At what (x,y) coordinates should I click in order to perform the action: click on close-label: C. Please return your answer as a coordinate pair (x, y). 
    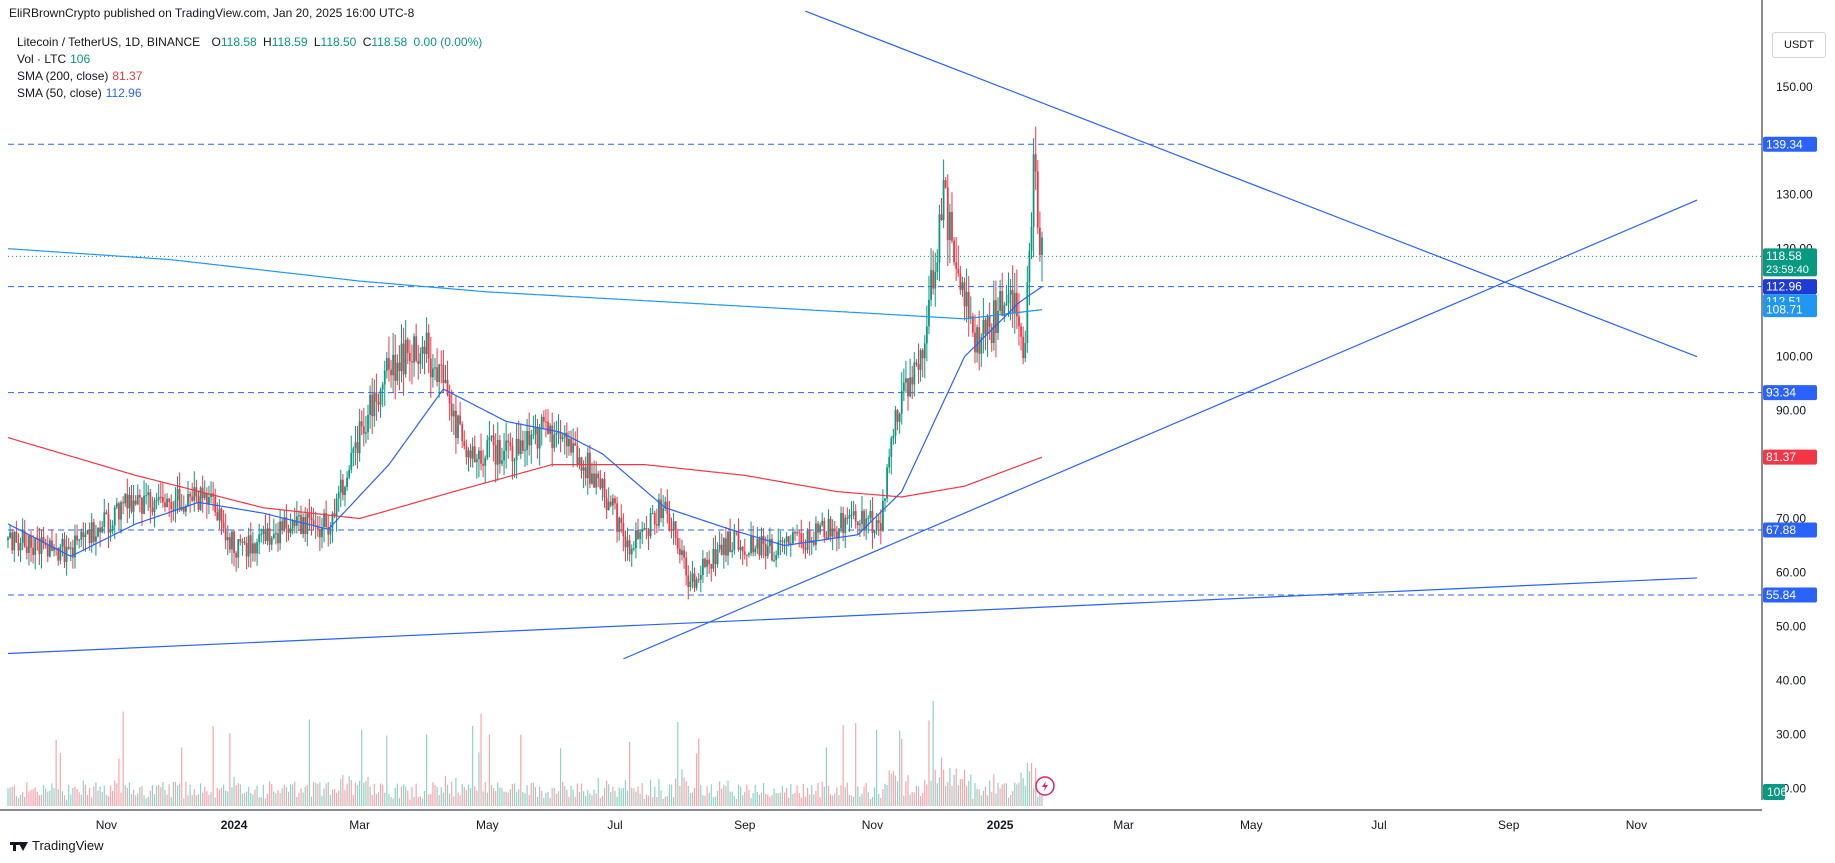
    Looking at the image, I should click on (367, 42).